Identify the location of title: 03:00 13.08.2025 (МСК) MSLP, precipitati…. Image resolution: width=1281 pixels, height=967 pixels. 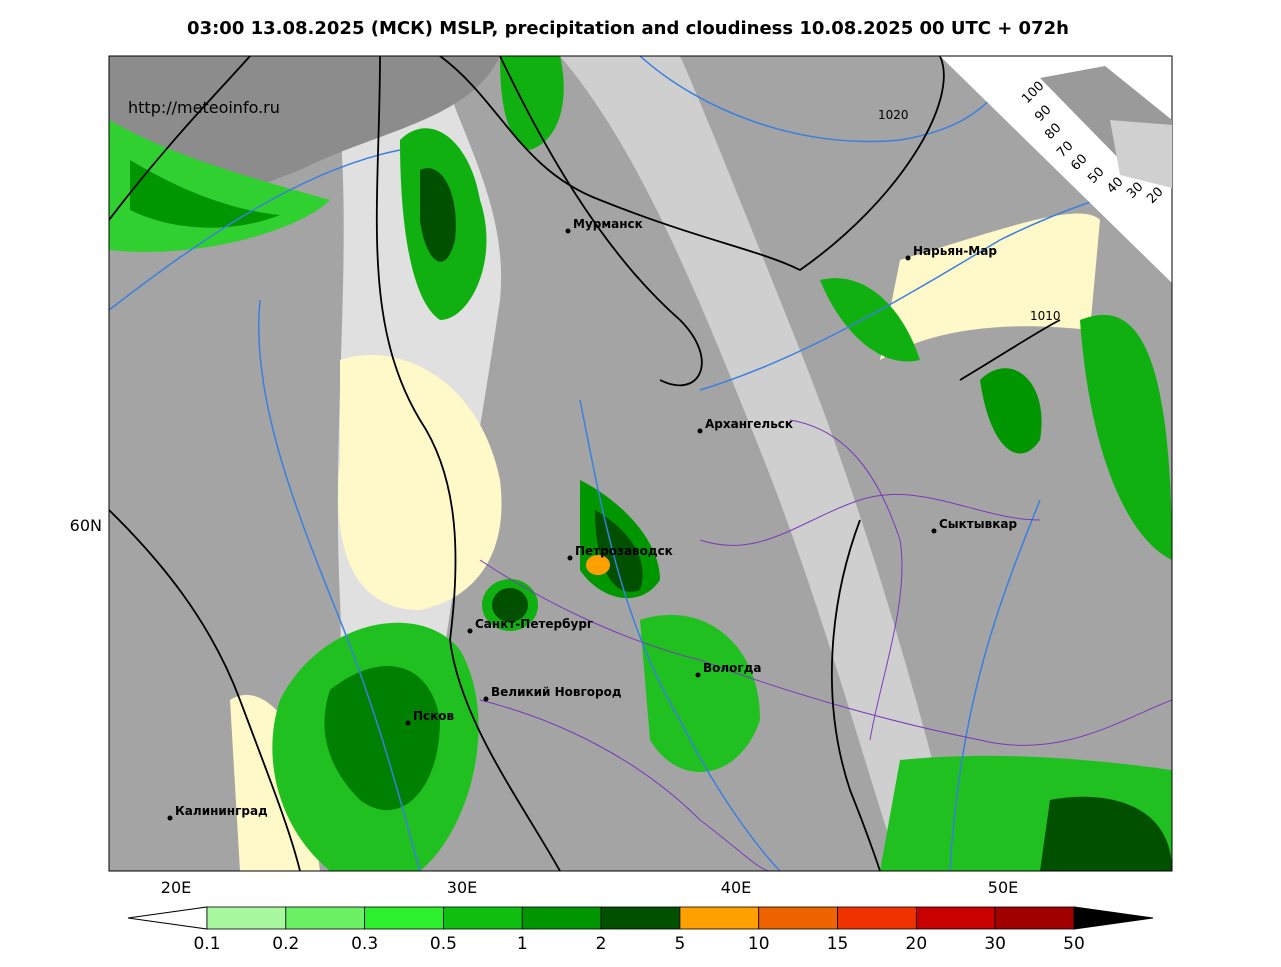
(628, 28).